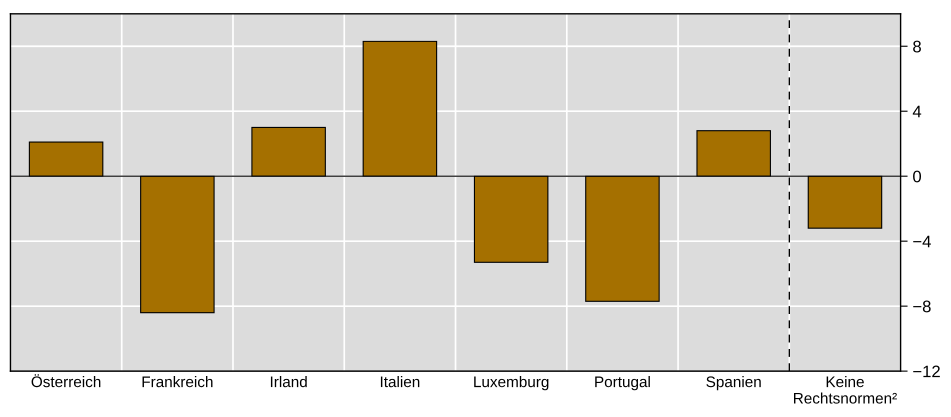 The height and width of the screenshot is (417, 951). I want to click on y-tick-label: −8, so click(922, 306).